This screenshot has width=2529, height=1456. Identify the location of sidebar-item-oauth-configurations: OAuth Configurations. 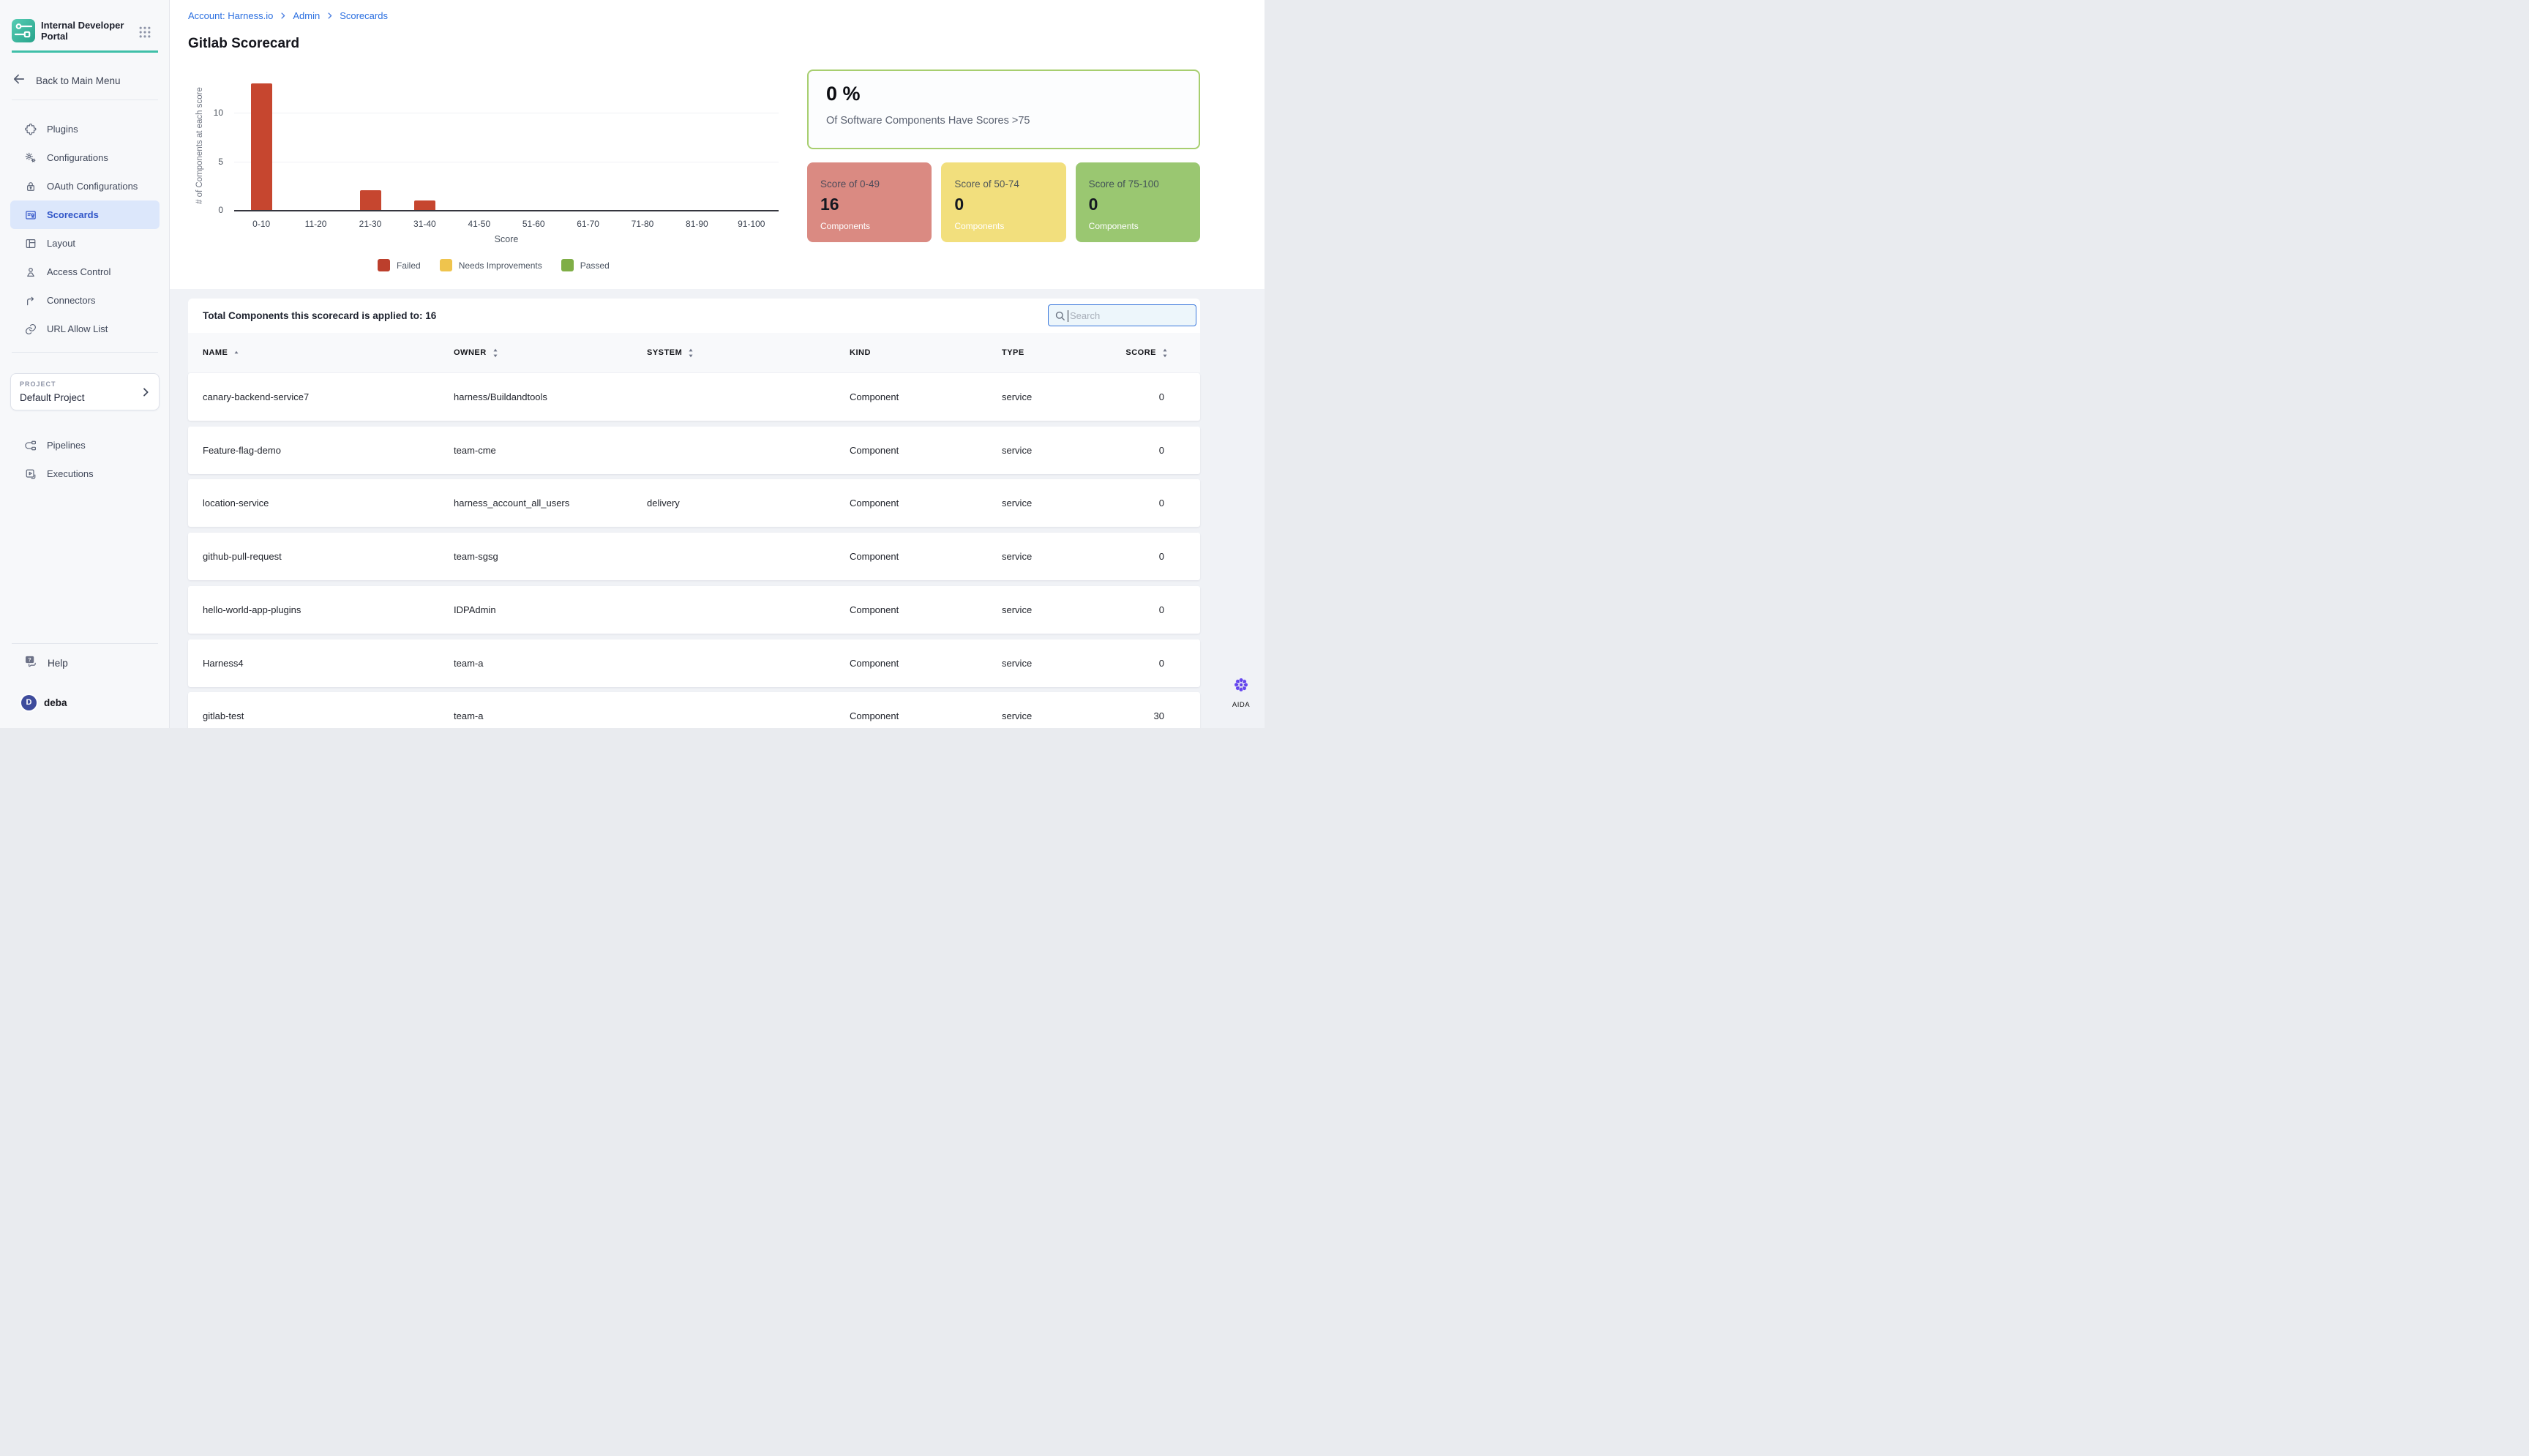
(85, 186).